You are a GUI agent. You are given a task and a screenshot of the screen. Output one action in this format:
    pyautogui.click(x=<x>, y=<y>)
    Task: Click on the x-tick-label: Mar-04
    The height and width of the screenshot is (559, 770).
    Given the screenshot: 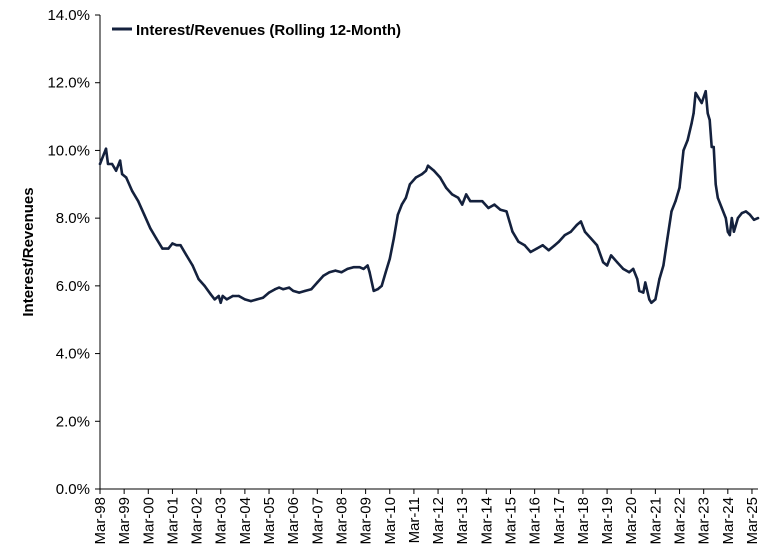 What is the action you would take?
    pyautogui.click(x=245, y=521)
    